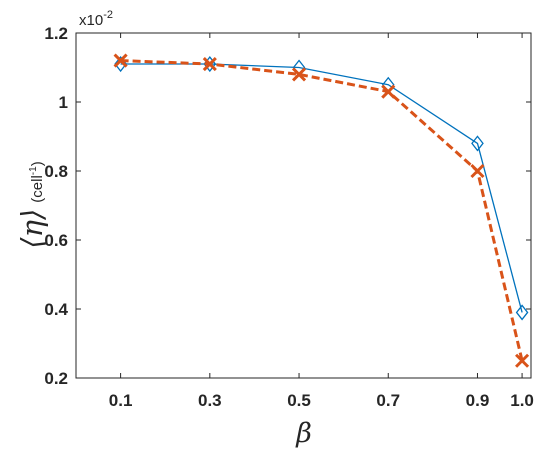  What do you see at coordinates (37, 189) in the screenshot?
I see `y-axis-label-unit: (cell` at bounding box center [37, 189].